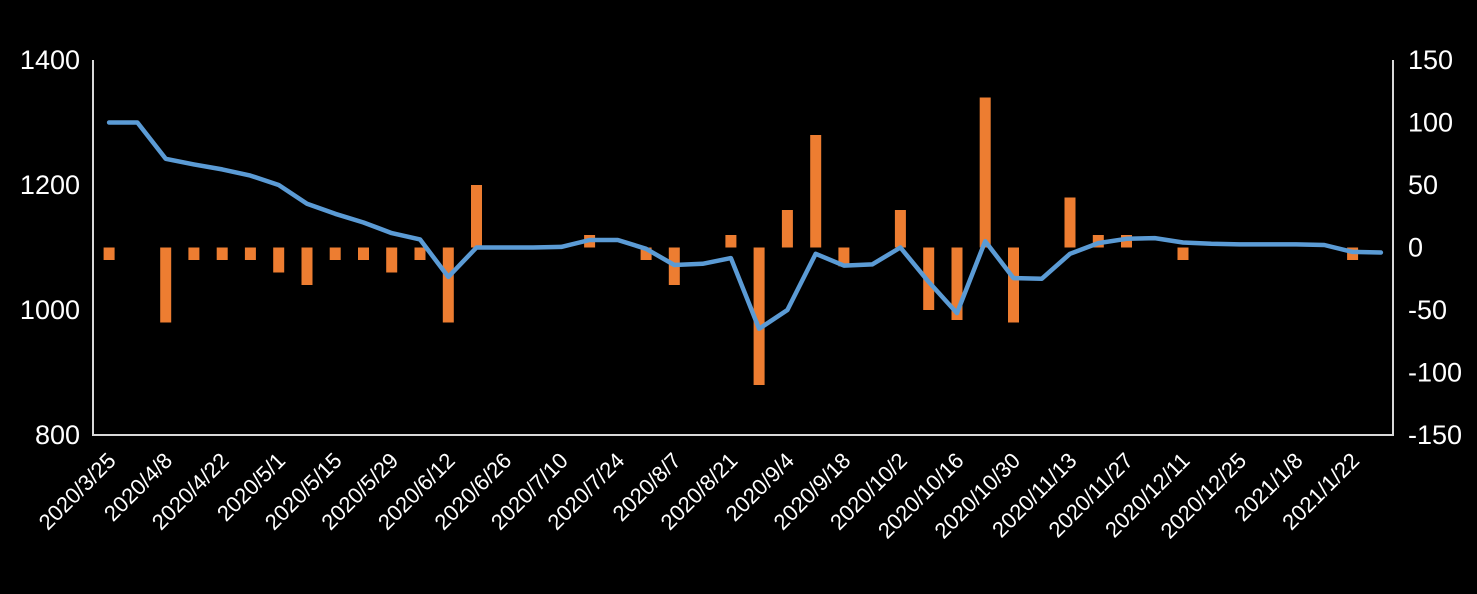 The height and width of the screenshot is (594, 1477). What do you see at coordinates (1430, 123) in the screenshot?
I see `y-right-tick-label: 100` at bounding box center [1430, 123].